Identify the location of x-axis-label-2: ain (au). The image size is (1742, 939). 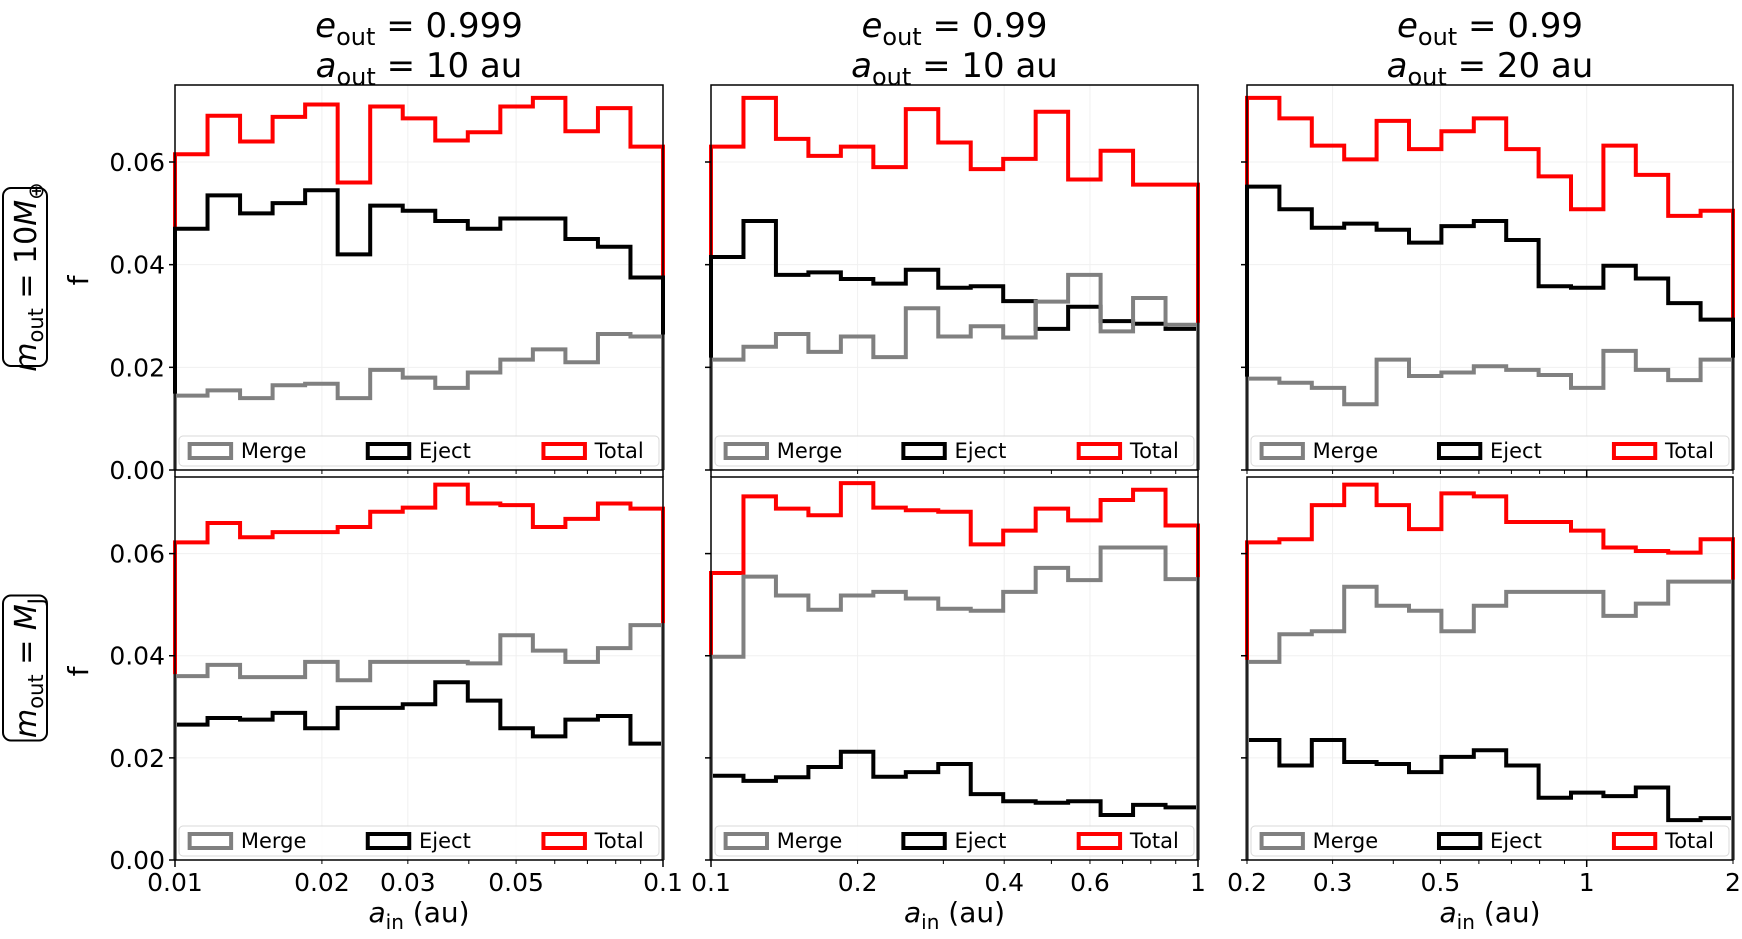
(1489, 915).